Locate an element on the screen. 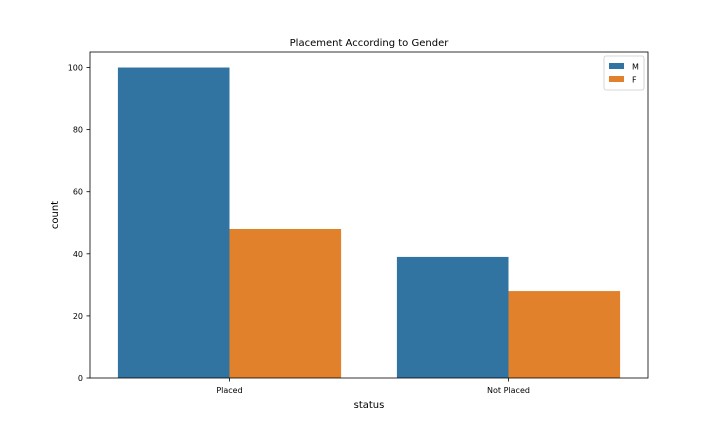  y-tick-label: 0 is located at coordinates (80, 378).